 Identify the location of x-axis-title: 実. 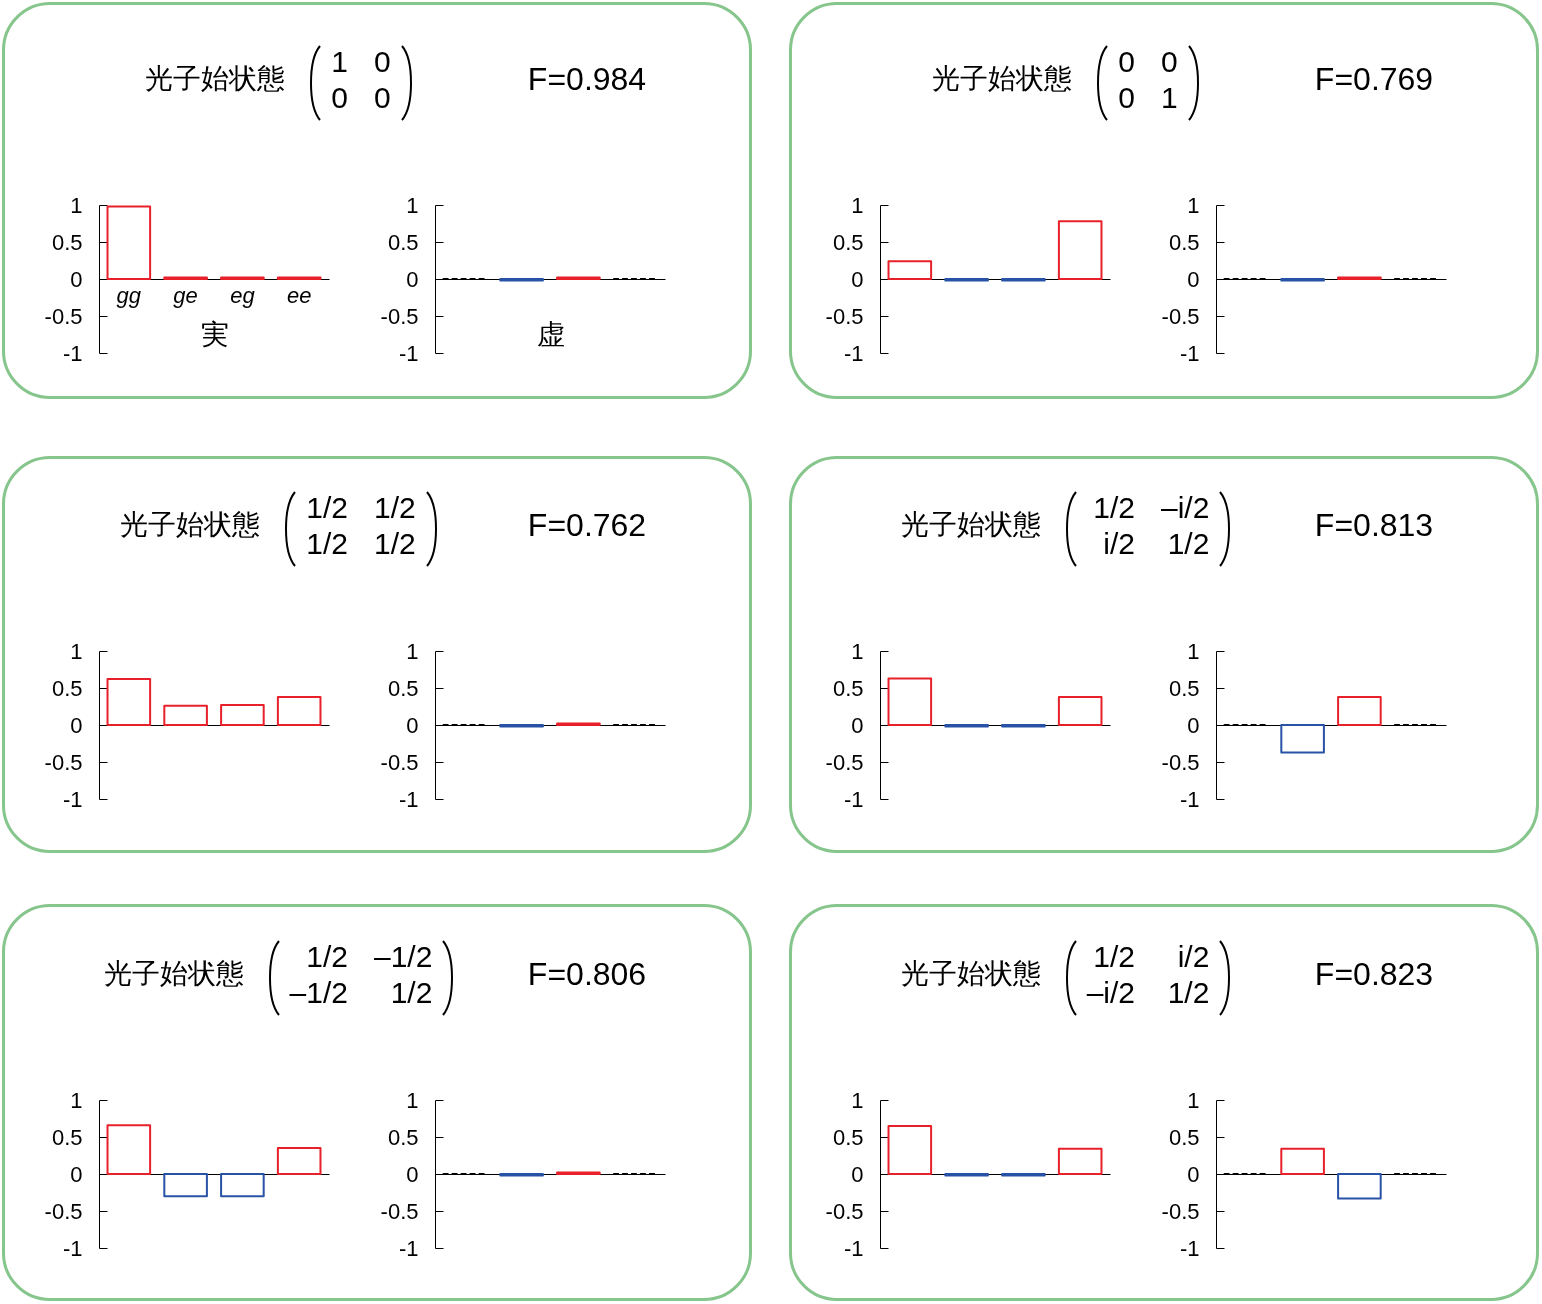
(214, 334).